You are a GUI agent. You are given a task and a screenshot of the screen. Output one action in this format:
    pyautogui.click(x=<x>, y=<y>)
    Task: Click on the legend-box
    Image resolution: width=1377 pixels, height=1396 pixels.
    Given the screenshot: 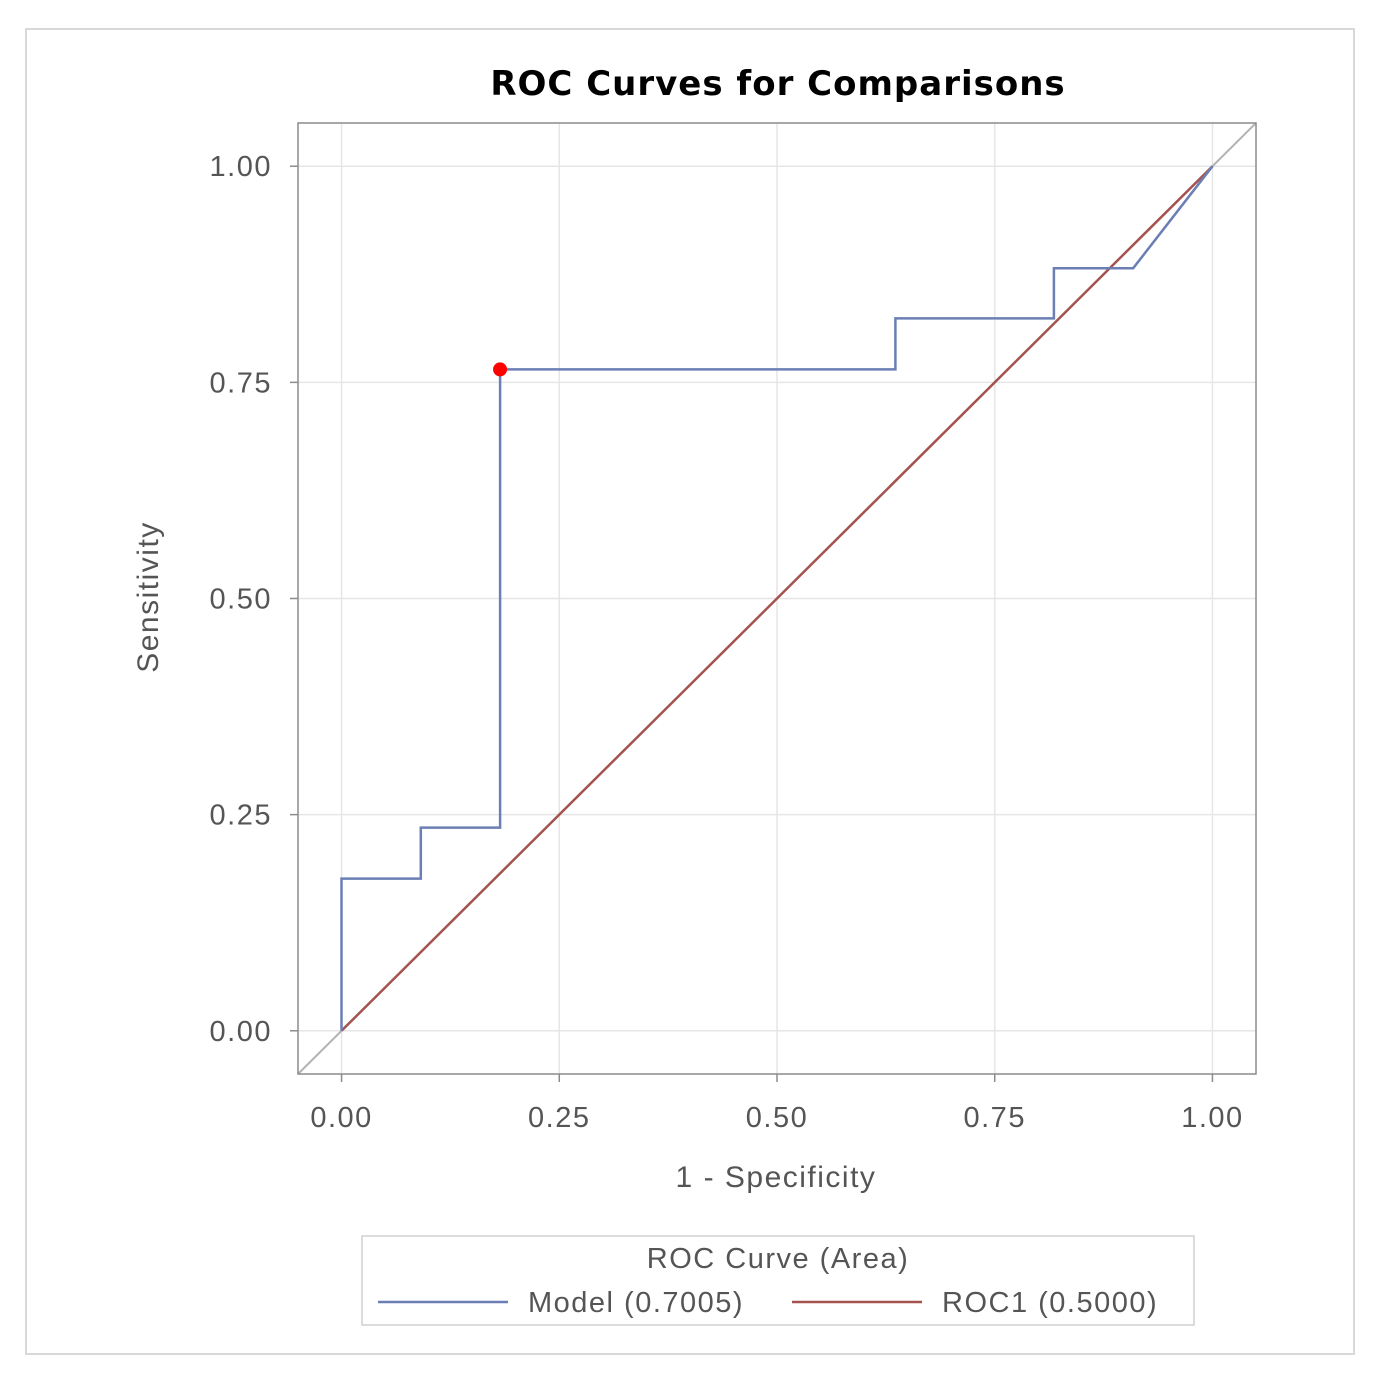 What is the action you would take?
    pyautogui.click(x=778, y=1280)
    